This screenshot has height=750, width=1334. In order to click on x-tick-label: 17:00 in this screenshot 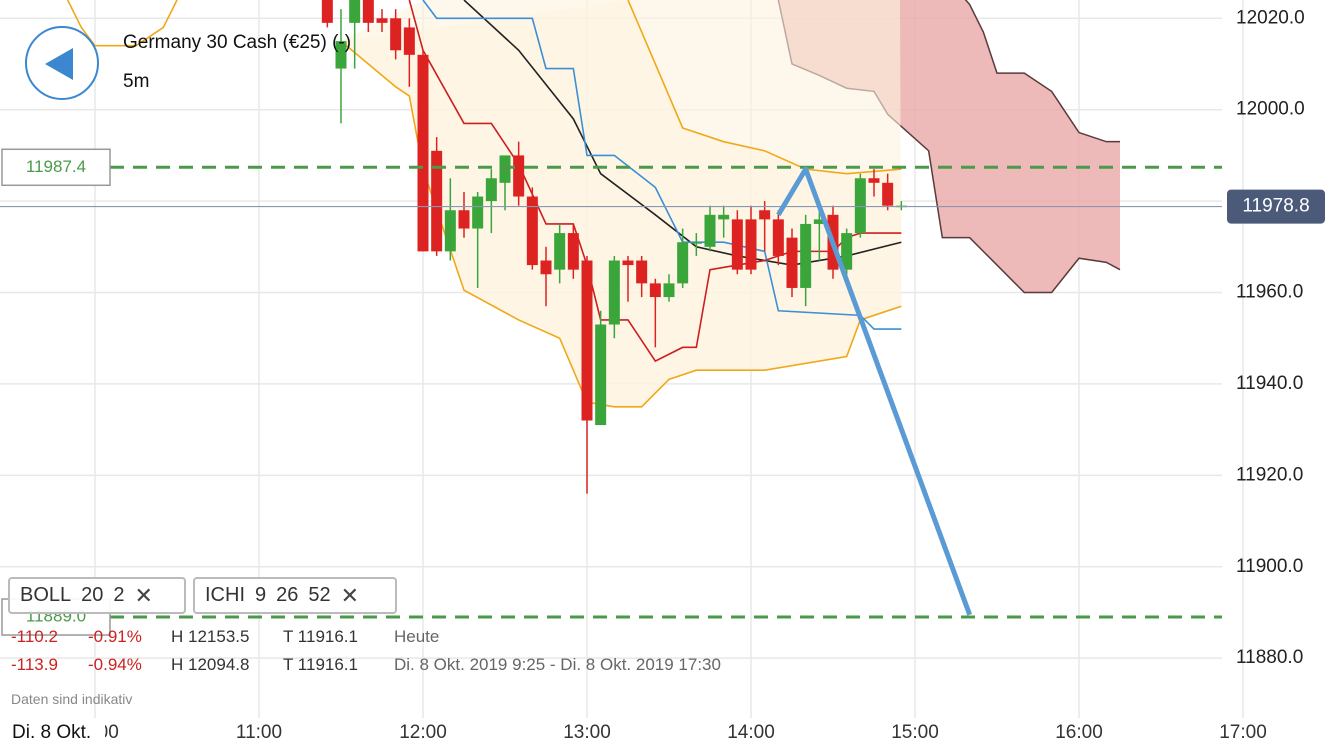, I will do `click(1243, 732)`.